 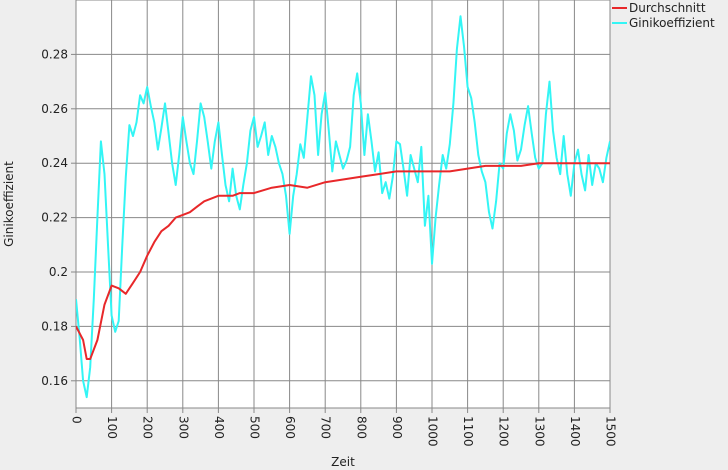 What do you see at coordinates (54, 54) in the screenshot?
I see `y-tick-label: 0.28` at bounding box center [54, 54].